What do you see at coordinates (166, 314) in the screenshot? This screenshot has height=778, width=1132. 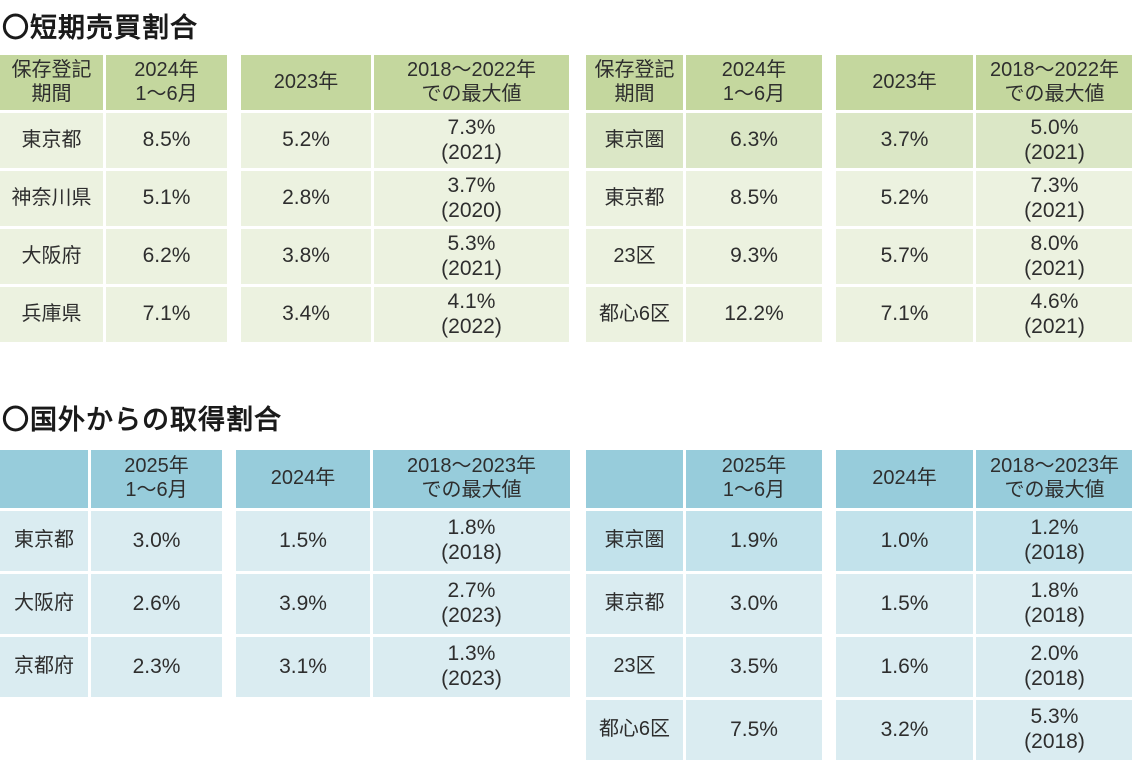 I see `value-current-half: 7.1%` at bounding box center [166, 314].